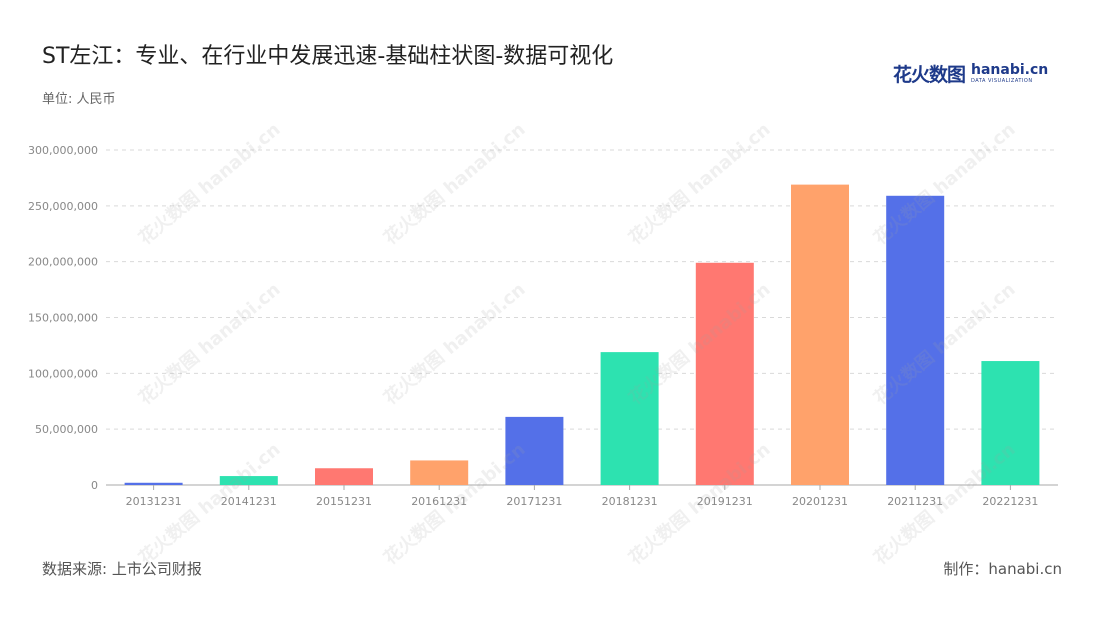 Image resolution: width=1100 pixels, height=620 pixels. What do you see at coordinates (630, 501) in the screenshot?
I see `x-tick-label: 20181231` at bounding box center [630, 501].